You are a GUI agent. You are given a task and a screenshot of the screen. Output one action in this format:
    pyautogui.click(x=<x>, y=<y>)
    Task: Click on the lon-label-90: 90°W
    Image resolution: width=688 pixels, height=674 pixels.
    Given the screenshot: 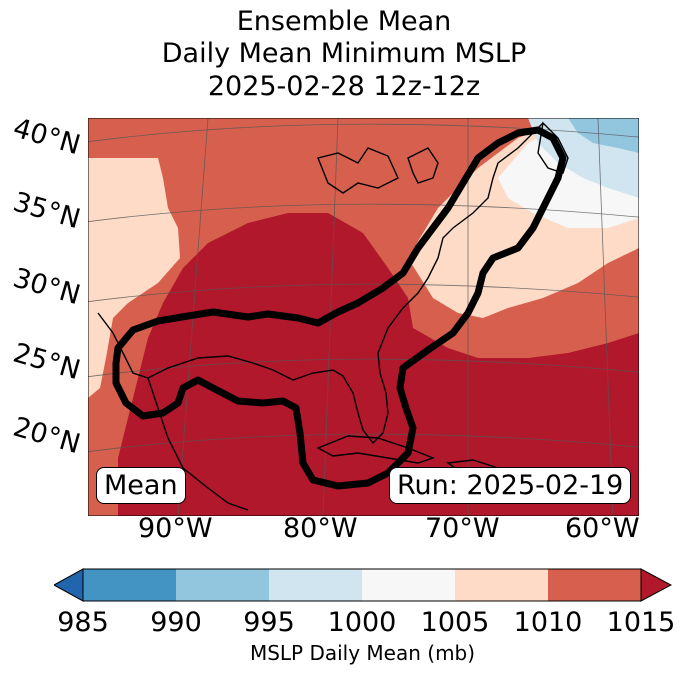 What is the action you would take?
    pyautogui.click(x=175, y=528)
    